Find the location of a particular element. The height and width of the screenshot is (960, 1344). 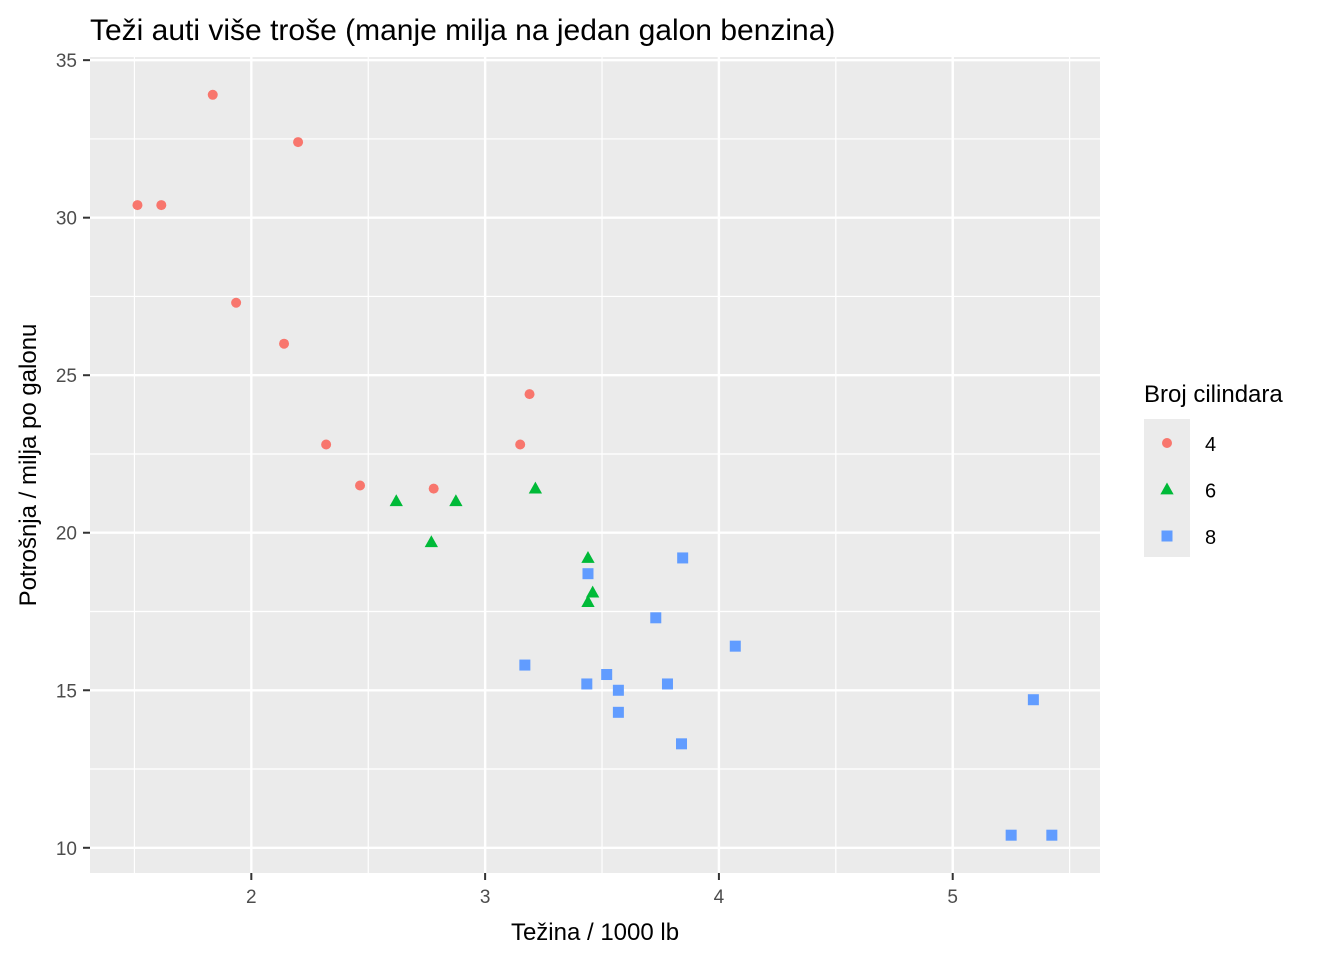

y-tick-label: 25 is located at coordinates (66, 376).